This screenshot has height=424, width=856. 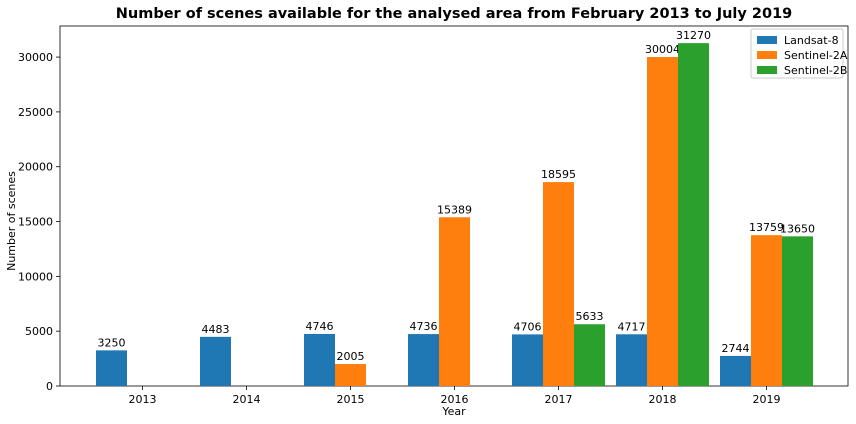 I want to click on y-tick-label: 30000, so click(x=35, y=57).